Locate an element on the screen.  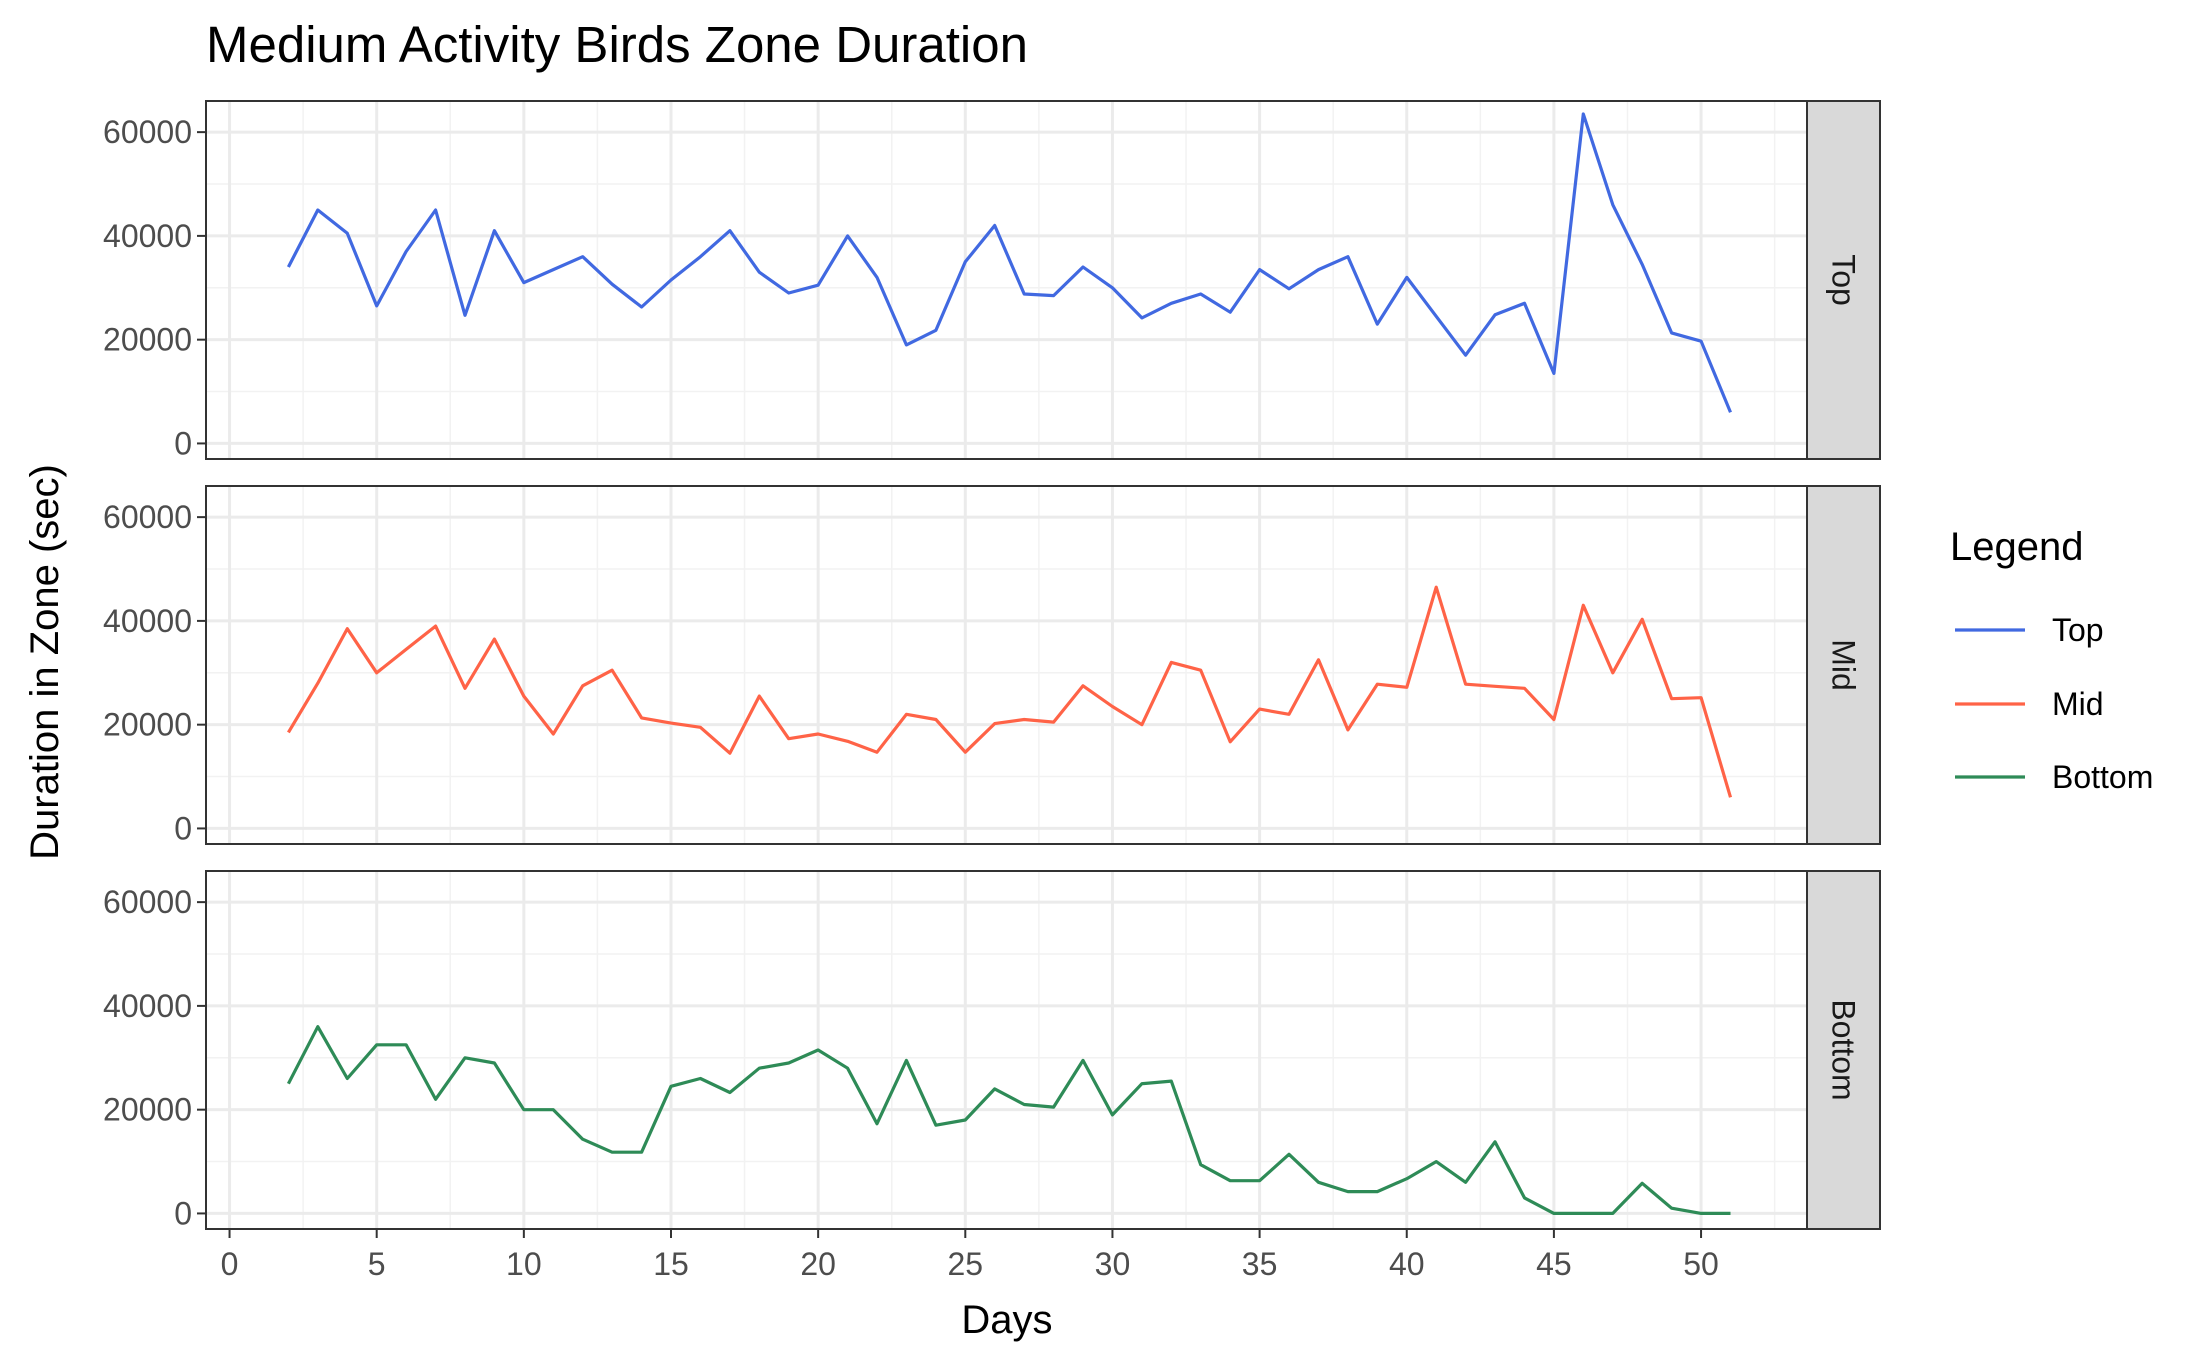
facet-strip-label: Bottom is located at coordinates (1844, 1049).